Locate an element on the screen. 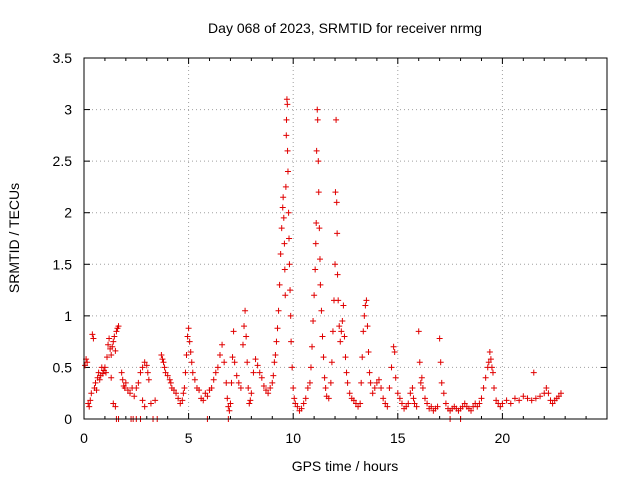 The image size is (640, 480). x-axis-label: GPS time / hours is located at coordinates (345, 466).